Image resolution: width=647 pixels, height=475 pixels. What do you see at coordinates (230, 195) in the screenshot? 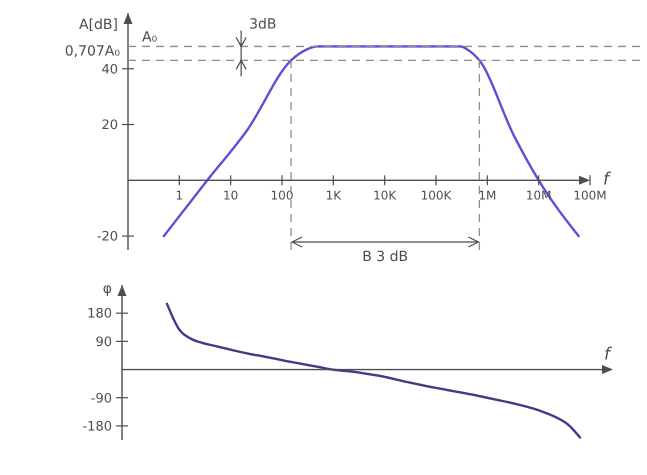
I see `x-tick-label: 10` at bounding box center [230, 195].